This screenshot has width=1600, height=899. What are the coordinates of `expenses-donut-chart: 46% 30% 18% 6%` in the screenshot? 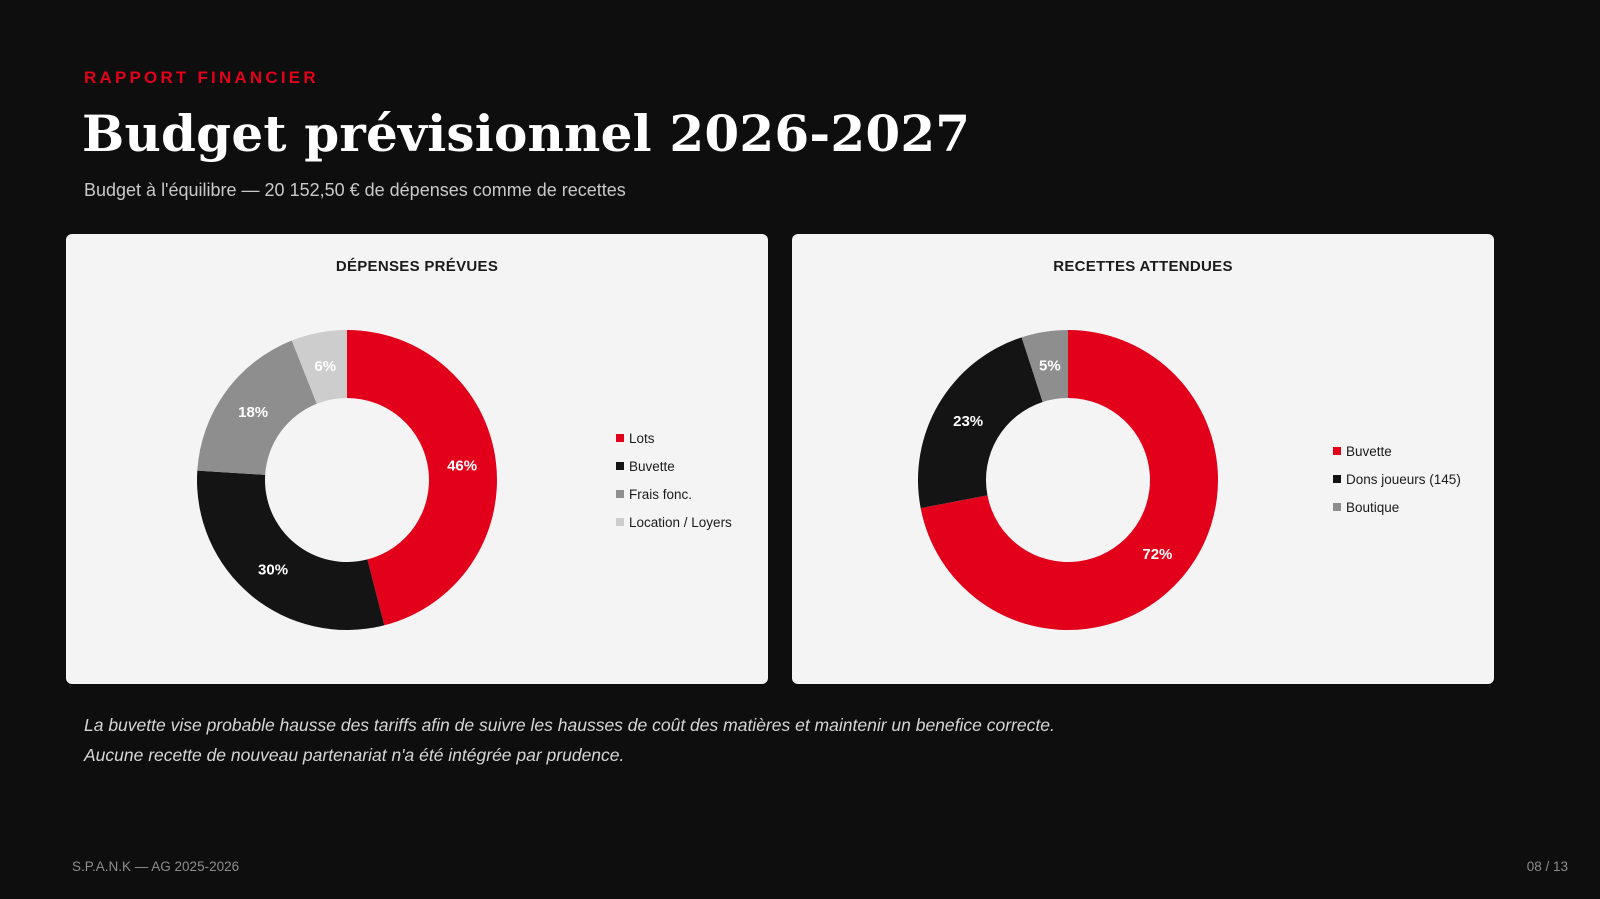 It's located at (347, 480).